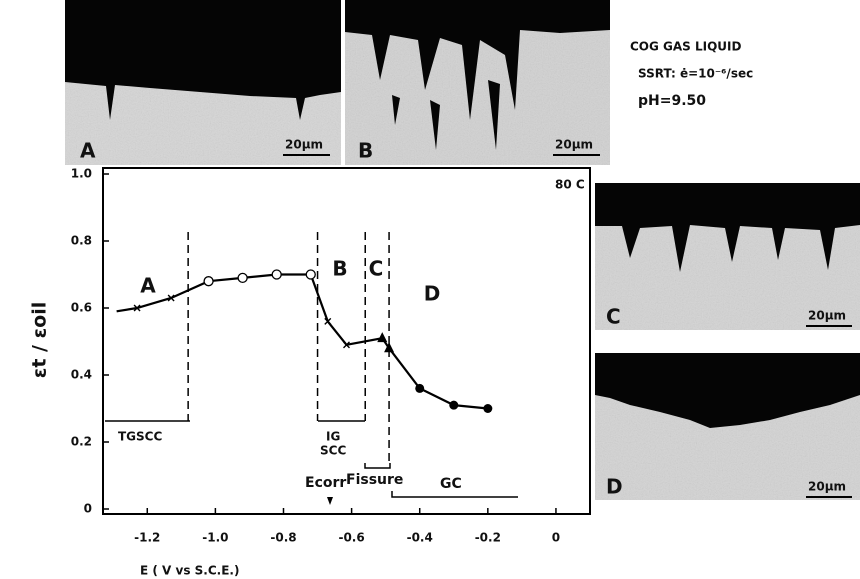 This screenshot has height=579, width=860. Describe the element at coordinates (140, 437) in the screenshot. I see `annotation: TGSCC` at that location.